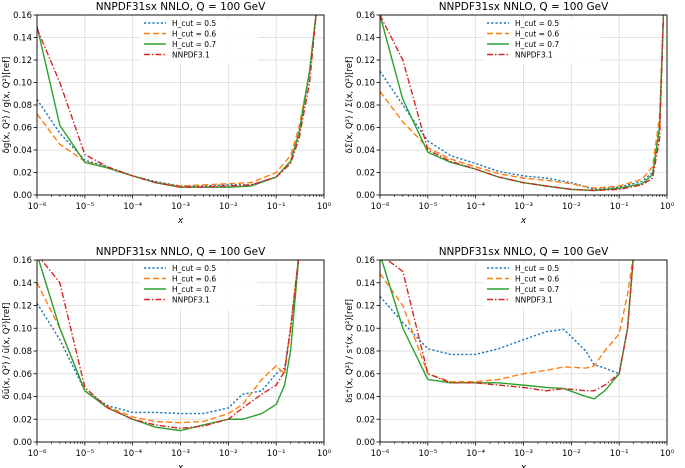  I want to click on y-axis-label: δΣ(x, Q²) / Σ(x, Q²)[ref], so click(350, 105).